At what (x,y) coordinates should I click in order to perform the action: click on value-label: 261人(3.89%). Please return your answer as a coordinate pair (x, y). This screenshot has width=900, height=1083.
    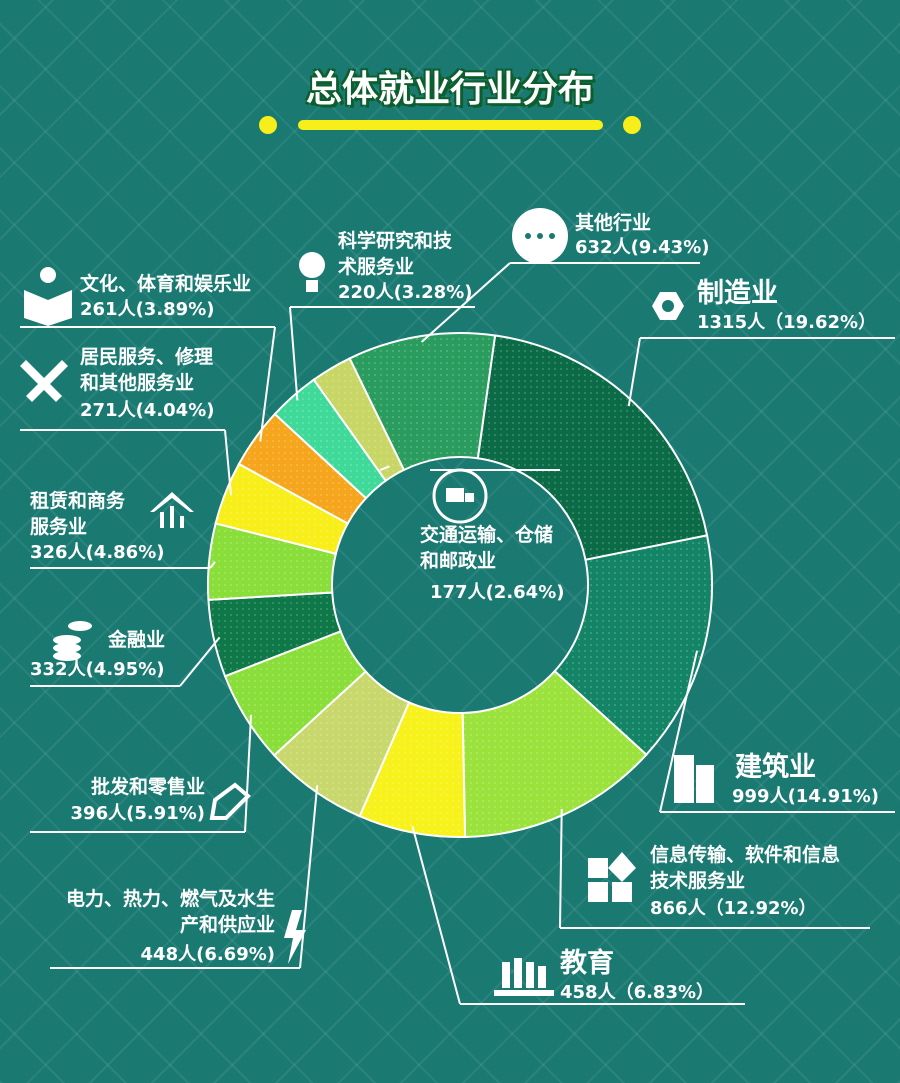
    Looking at the image, I should click on (147, 309).